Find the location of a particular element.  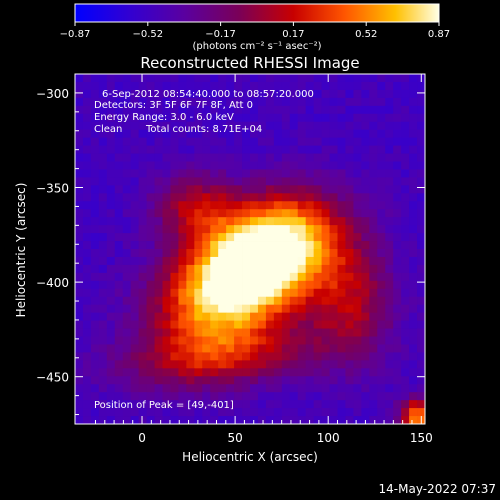

colorbar-gradient is located at coordinates (257, 13).